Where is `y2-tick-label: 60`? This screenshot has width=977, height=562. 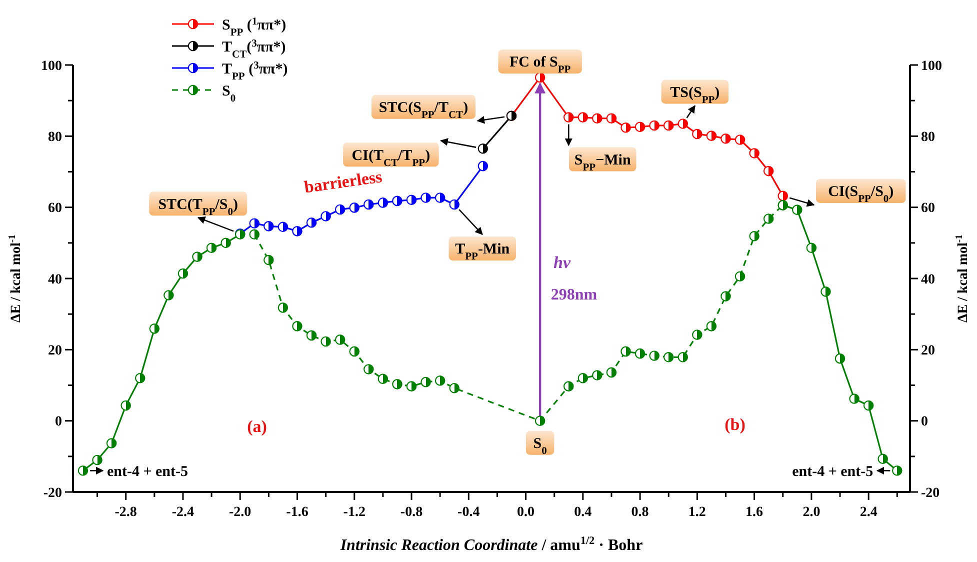
y2-tick-label: 60 is located at coordinates (928, 208).